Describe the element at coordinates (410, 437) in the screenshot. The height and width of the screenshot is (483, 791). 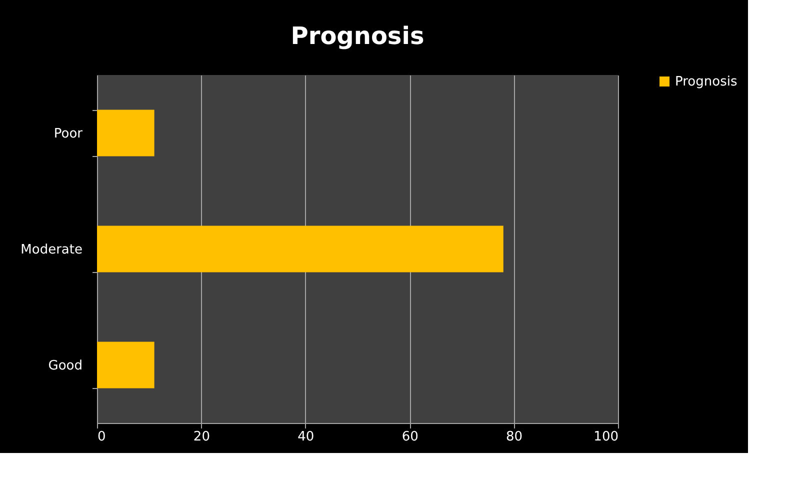
I see `x-tick-label: 60` at that location.